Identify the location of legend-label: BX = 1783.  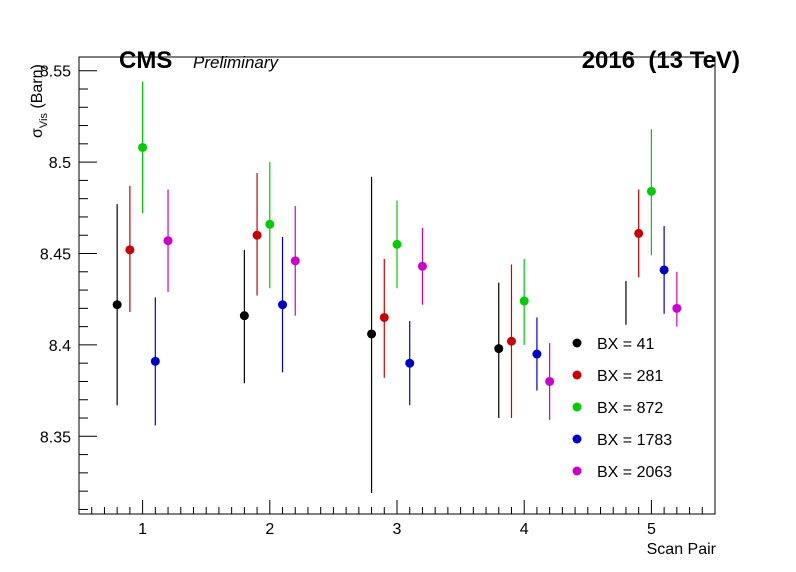
(634, 440).